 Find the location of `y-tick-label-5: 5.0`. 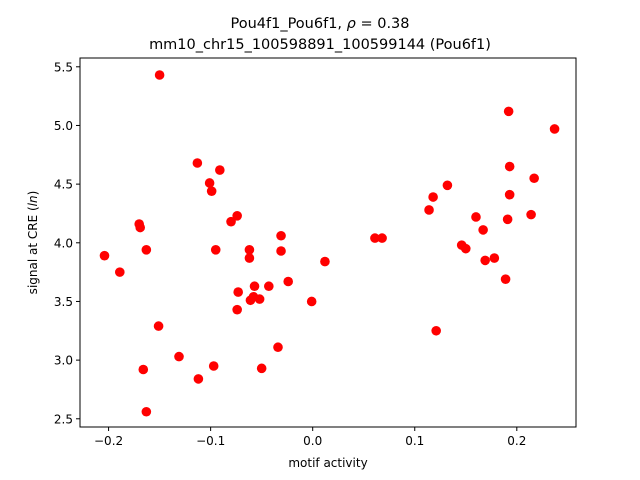

y-tick-label-5: 5.0 is located at coordinates (63, 126).